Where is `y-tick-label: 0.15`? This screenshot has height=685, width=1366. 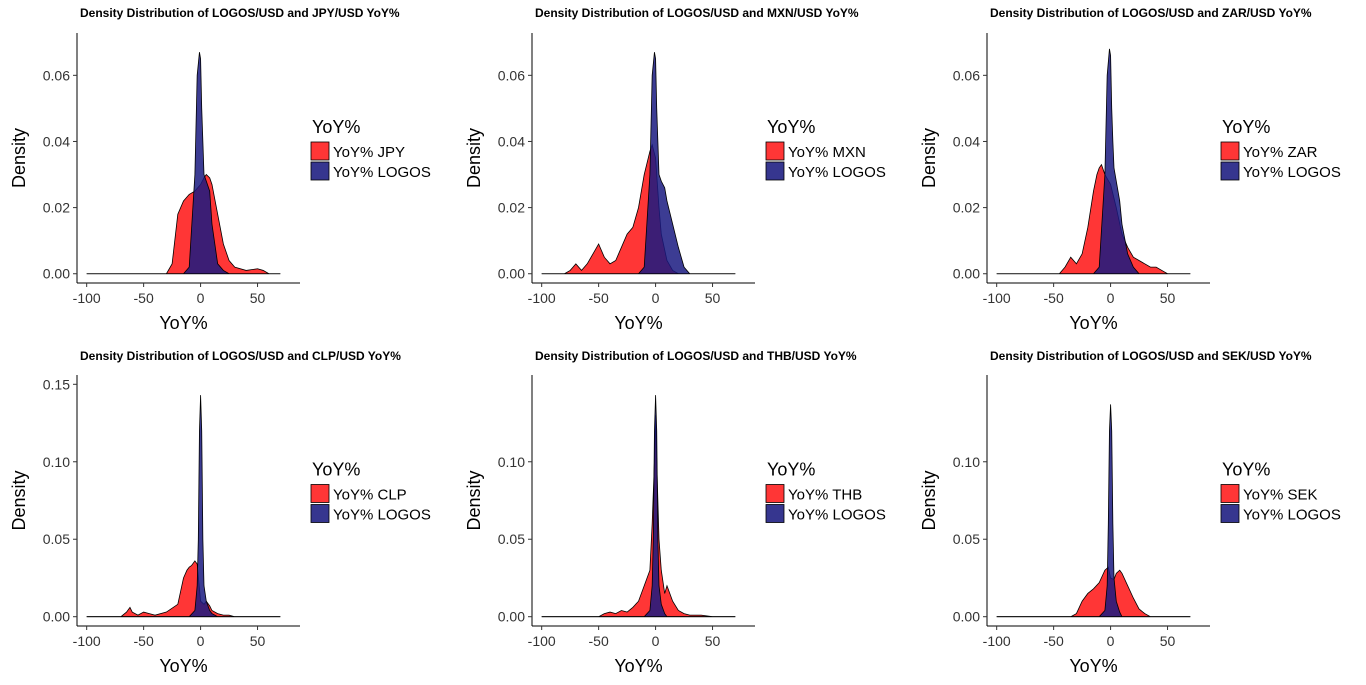 y-tick-label: 0.15 is located at coordinates (56, 384).